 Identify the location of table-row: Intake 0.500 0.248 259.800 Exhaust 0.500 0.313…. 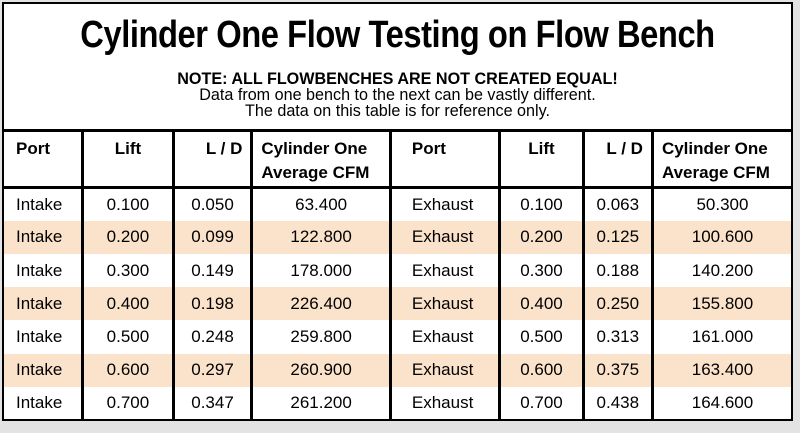
(397, 337).